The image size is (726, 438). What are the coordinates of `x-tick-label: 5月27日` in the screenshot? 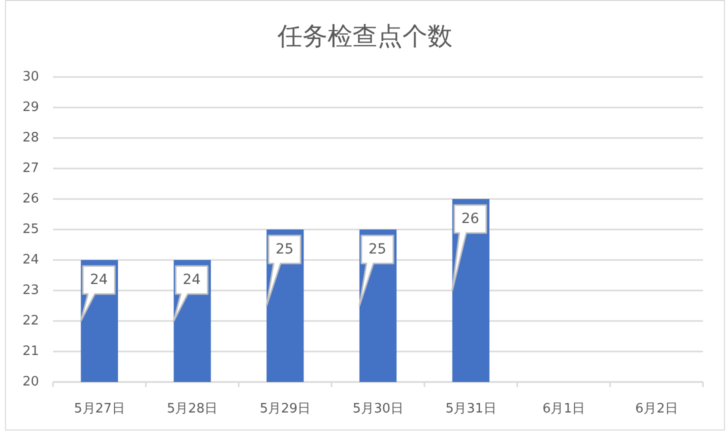 It's located at (99, 409).